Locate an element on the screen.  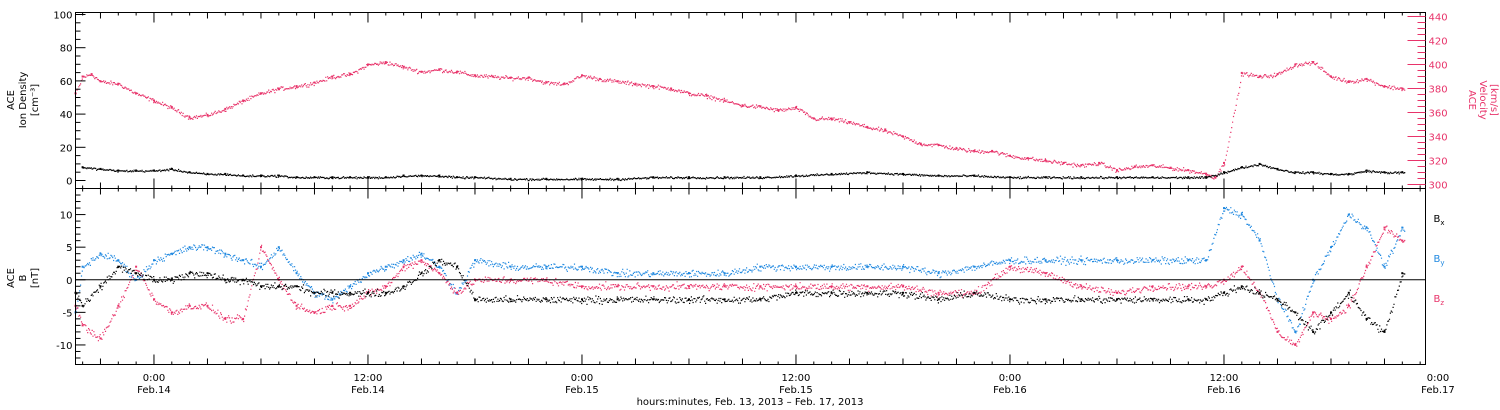
legend-subscript: z is located at coordinates (1442, 303).